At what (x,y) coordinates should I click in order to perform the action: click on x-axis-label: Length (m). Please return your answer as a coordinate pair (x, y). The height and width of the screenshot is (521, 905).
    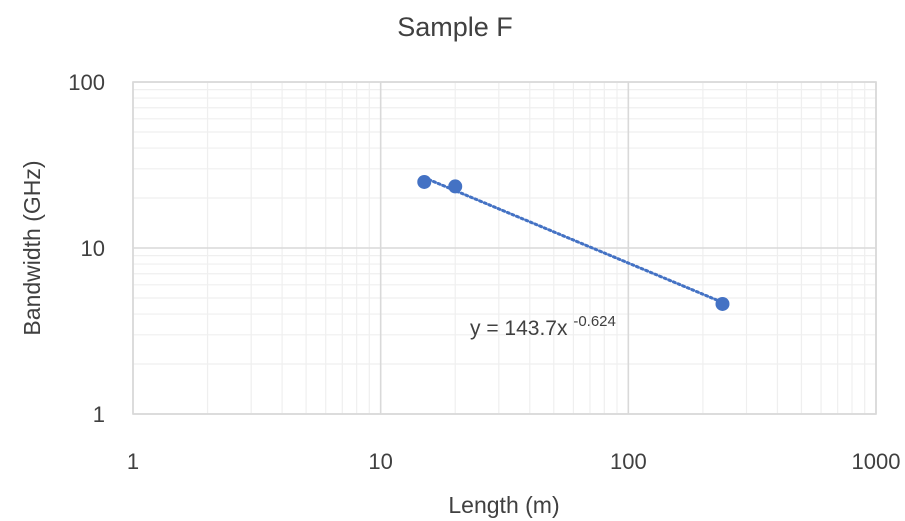
    Looking at the image, I should click on (503, 505).